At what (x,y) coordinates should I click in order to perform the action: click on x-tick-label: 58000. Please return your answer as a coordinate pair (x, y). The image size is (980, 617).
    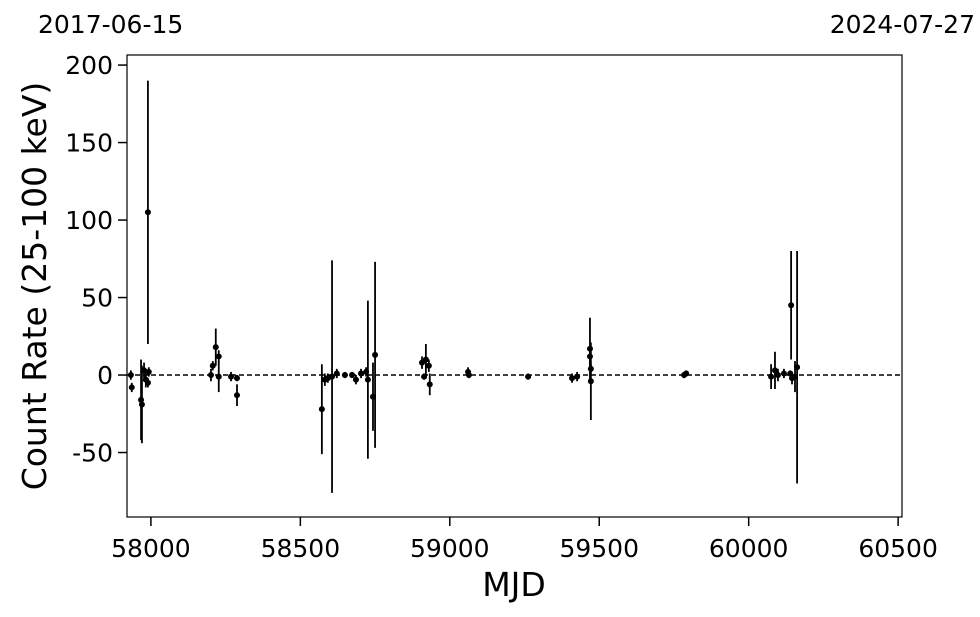
    Looking at the image, I should click on (151, 548).